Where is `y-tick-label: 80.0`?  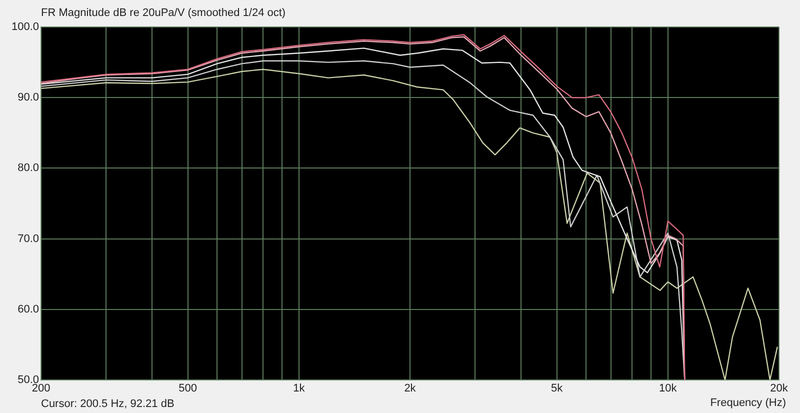
y-tick-label: 80.0 is located at coordinates (28, 168).